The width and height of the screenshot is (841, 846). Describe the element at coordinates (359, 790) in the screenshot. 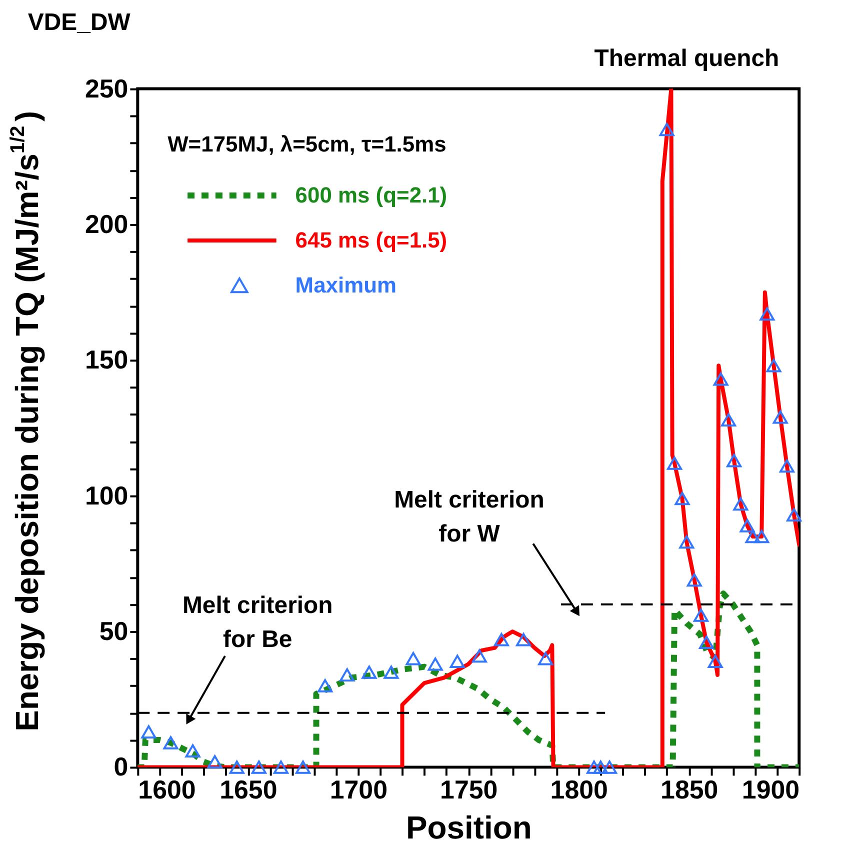

I see `x-tick-label: 1700` at that location.